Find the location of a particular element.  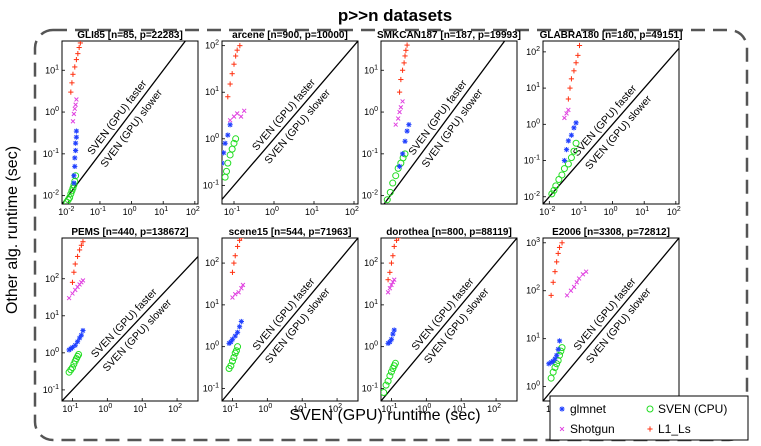

legend-box is located at coordinates (649, 418).